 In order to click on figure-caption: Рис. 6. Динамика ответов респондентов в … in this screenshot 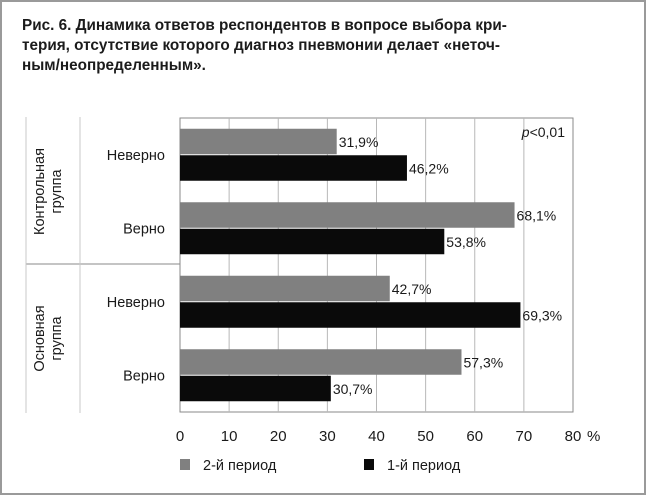, I will do `click(264, 45)`.